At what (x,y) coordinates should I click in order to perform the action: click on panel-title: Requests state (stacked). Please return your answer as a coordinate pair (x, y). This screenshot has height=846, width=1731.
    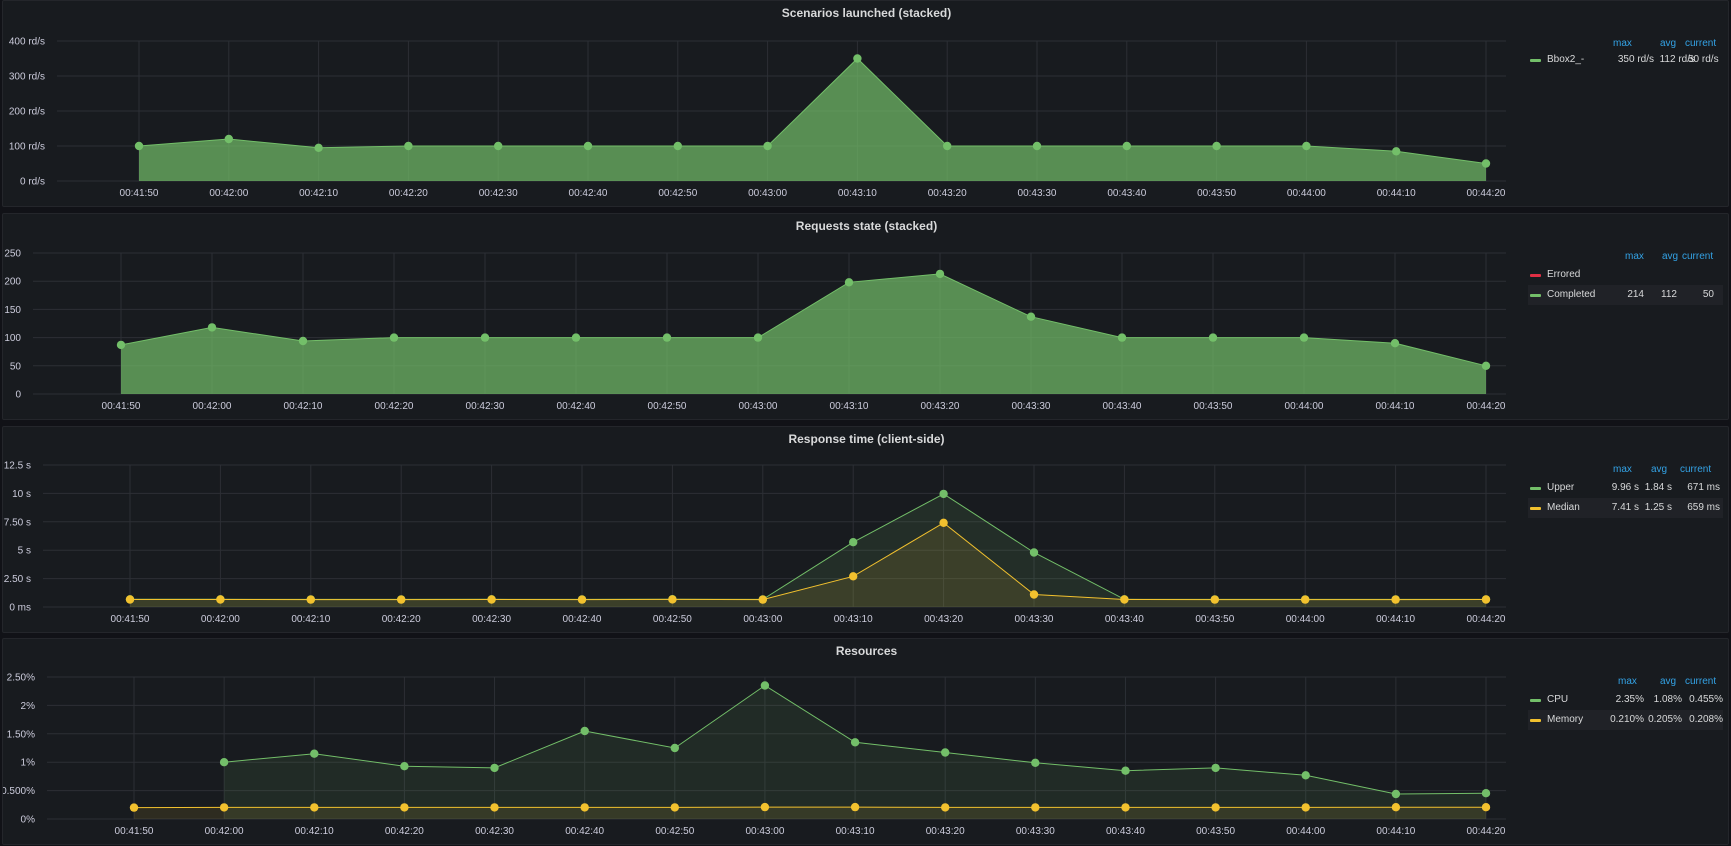
    Looking at the image, I should click on (866, 226).